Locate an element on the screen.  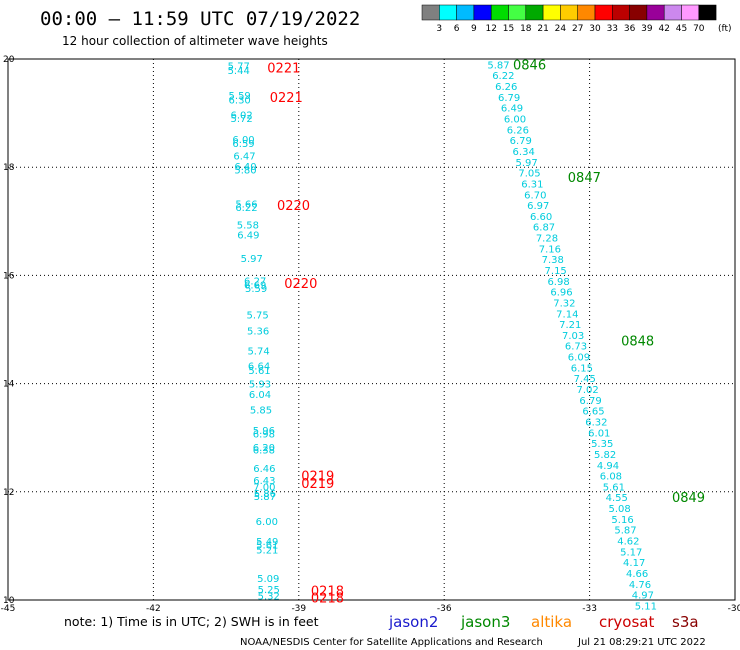
wave-height-label: 6.46 is located at coordinates (264, 469).